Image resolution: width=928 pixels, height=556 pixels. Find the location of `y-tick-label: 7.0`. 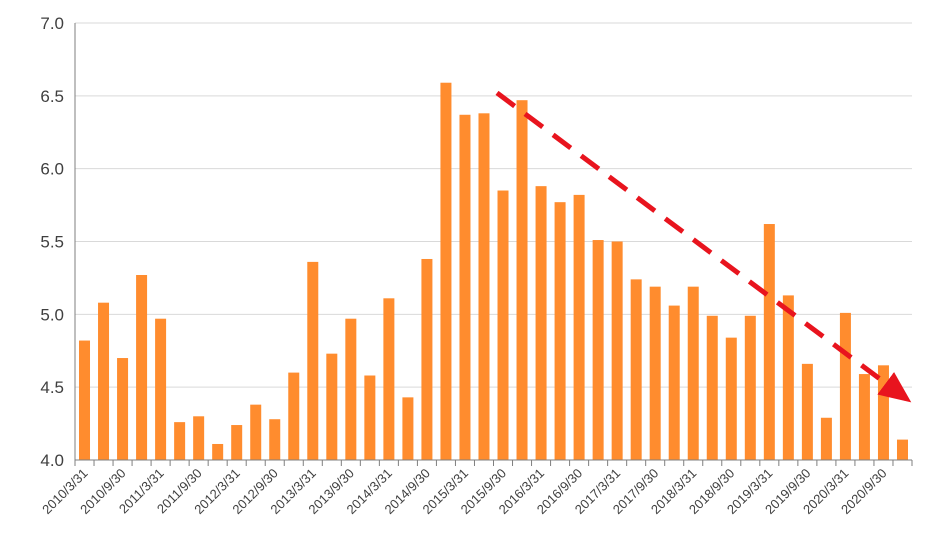

y-tick-label: 7.0 is located at coordinates (52, 23).